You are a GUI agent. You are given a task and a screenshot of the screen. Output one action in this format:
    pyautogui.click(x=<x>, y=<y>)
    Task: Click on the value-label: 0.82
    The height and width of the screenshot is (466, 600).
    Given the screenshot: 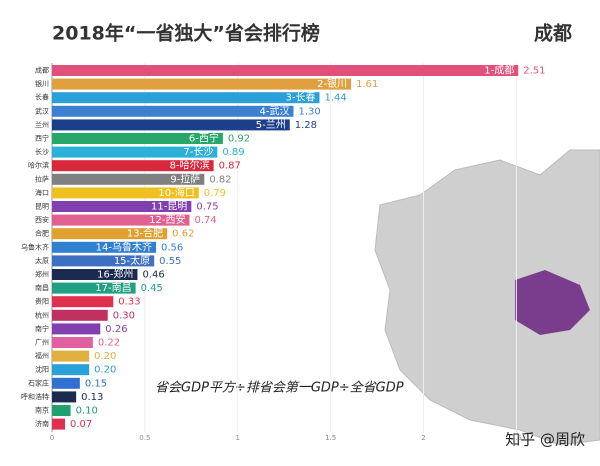 What is the action you would take?
    pyautogui.click(x=220, y=179)
    